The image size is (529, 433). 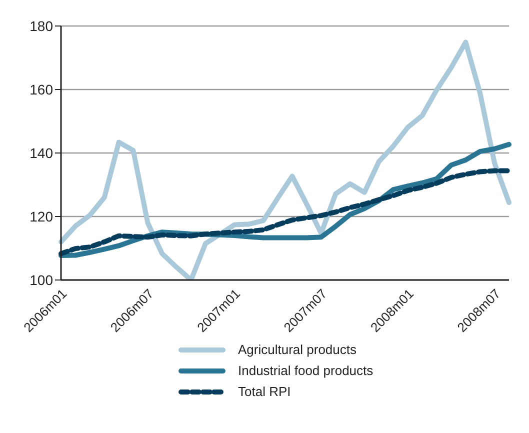 What do you see at coordinates (297, 349) in the screenshot?
I see `legend-label: Agricultural products` at bounding box center [297, 349].